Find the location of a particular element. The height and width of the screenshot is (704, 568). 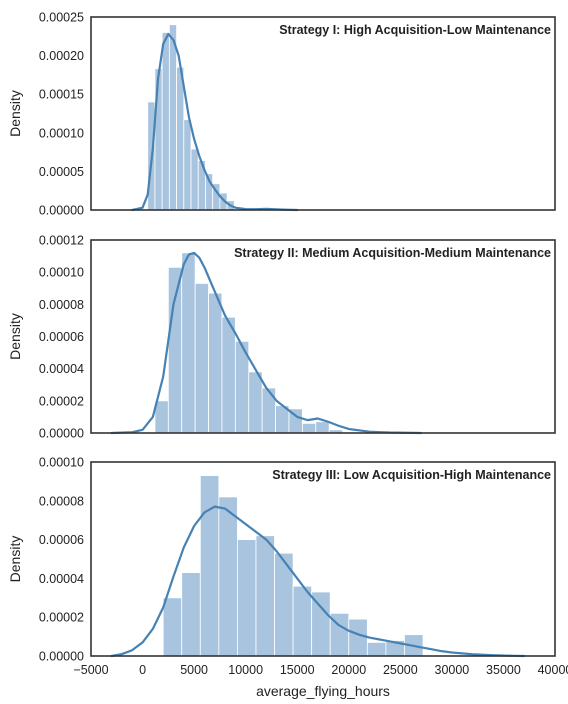

x-tick-label: 10000 is located at coordinates (245, 670).